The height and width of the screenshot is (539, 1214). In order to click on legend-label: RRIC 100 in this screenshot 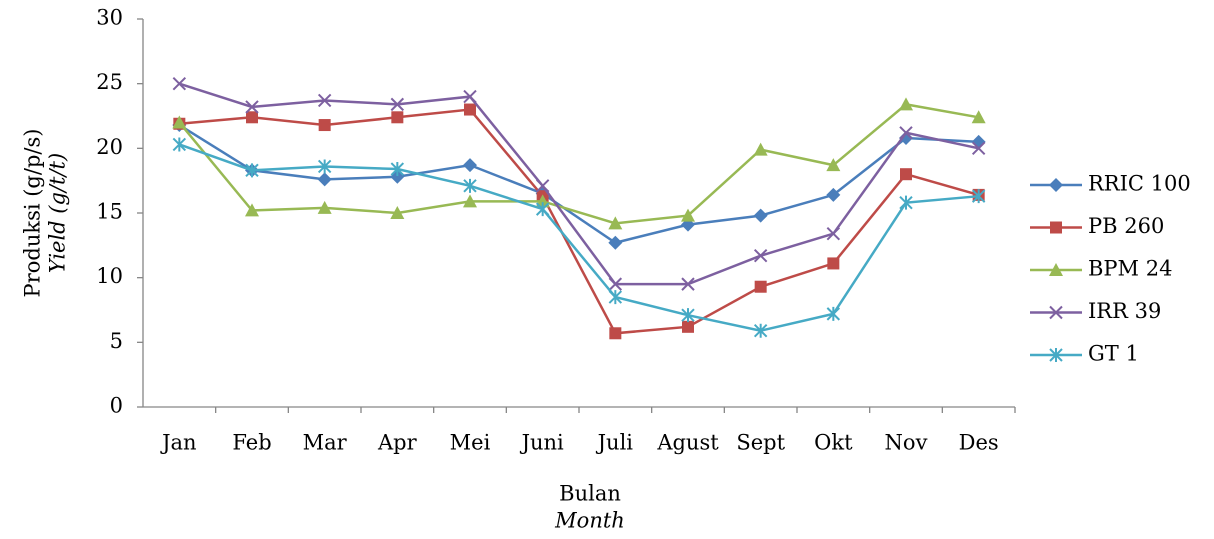, I will do `click(1139, 184)`.